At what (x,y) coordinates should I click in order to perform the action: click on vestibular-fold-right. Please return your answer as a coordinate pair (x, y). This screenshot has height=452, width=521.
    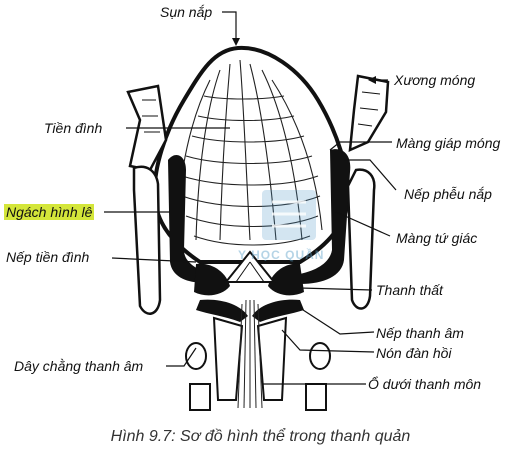
    Looking at the image, I should click on (286, 279).